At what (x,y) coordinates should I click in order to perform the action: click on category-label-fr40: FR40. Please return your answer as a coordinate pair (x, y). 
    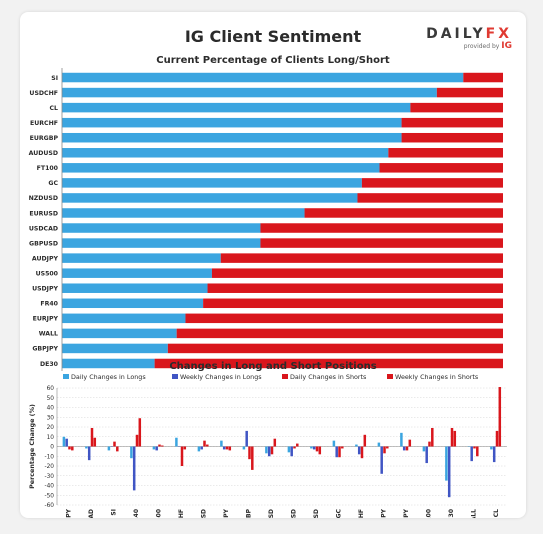
    Looking at the image, I should click on (49, 304).